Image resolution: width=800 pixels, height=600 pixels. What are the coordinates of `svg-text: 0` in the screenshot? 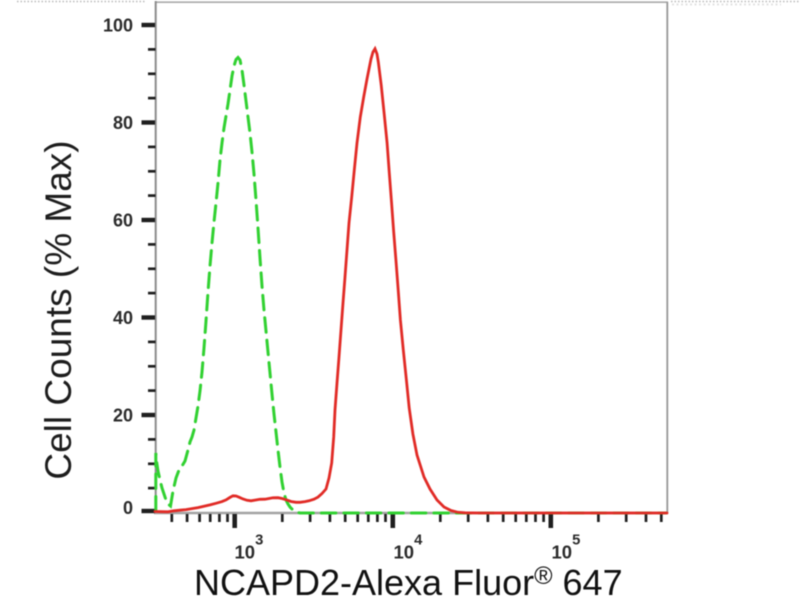 It's located at (128, 508).